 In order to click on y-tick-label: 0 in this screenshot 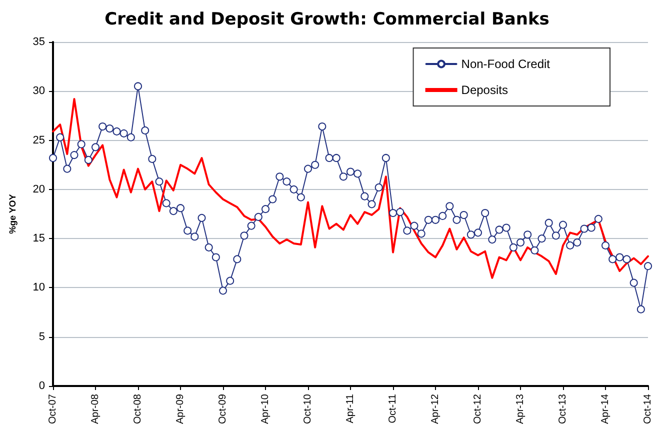, I will do `click(41, 386)`.